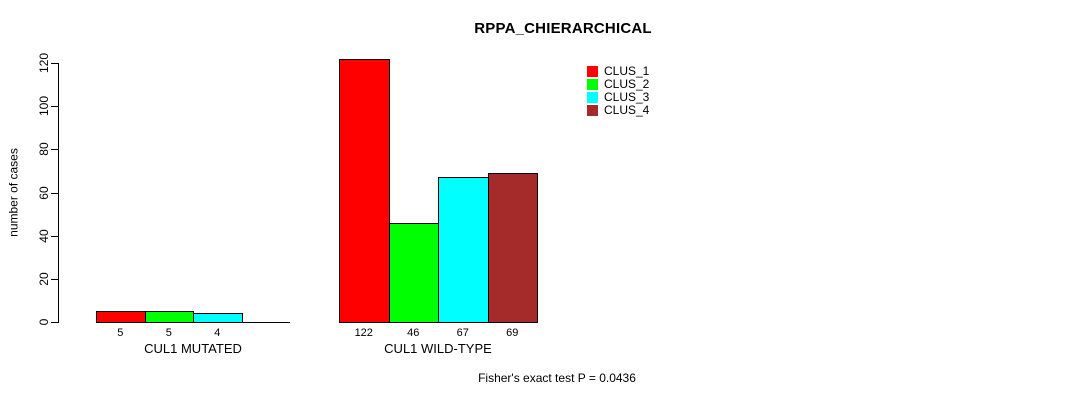 The image size is (1090, 400). What do you see at coordinates (627, 84) in the screenshot?
I see `legend-label: CLUS_2` at bounding box center [627, 84].